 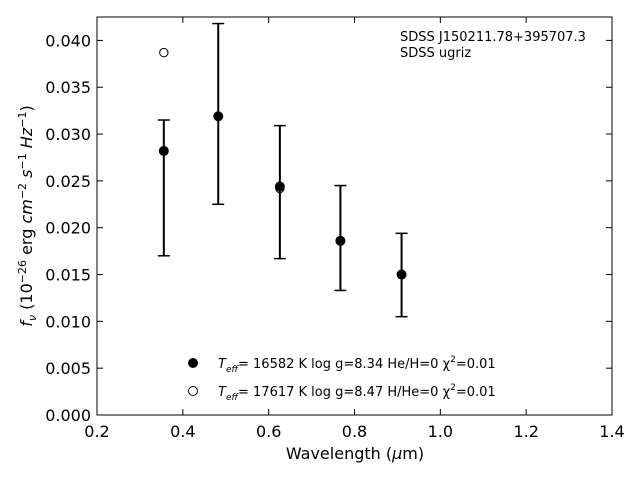 I want to click on y-tick-label: 0.015, so click(x=68, y=275).